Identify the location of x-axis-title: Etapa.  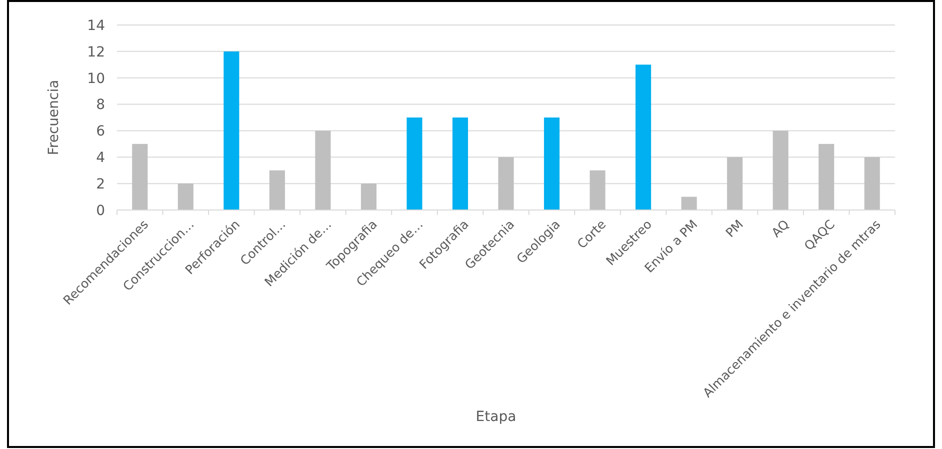
(496, 417).